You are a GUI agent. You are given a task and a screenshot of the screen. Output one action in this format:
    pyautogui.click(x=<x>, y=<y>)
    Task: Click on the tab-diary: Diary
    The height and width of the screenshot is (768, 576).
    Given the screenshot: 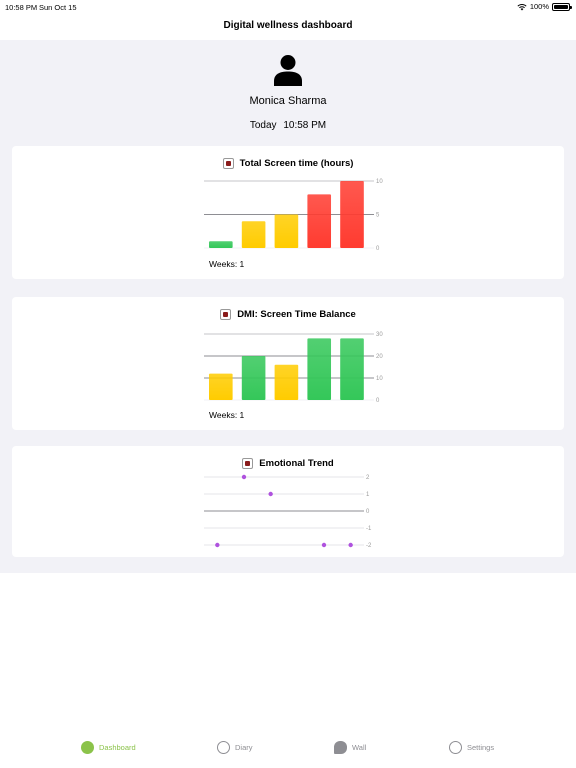 What is the action you would take?
    pyautogui.click(x=235, y=747)
    